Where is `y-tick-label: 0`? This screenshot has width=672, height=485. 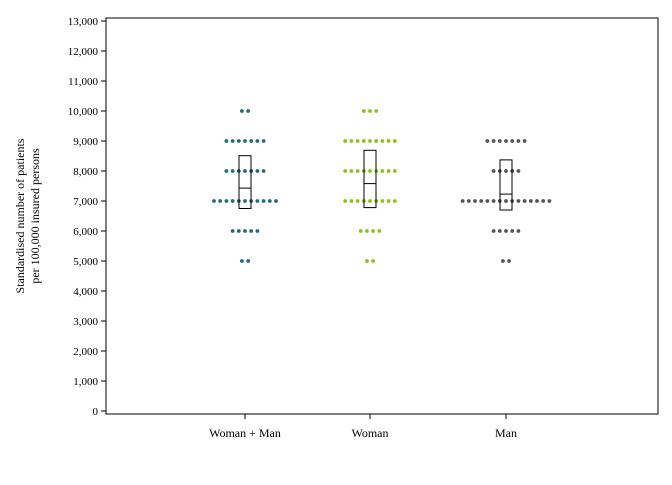
y-tick-label: 0 is located at coordinates (96, 412).